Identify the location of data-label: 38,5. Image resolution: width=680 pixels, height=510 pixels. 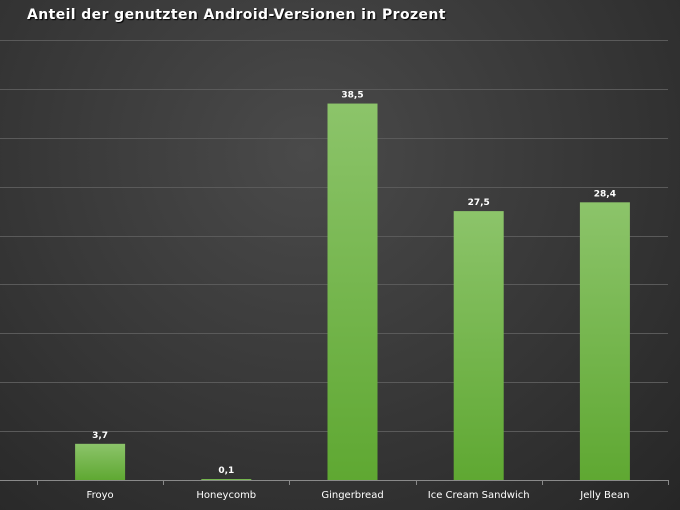
(352, 96).